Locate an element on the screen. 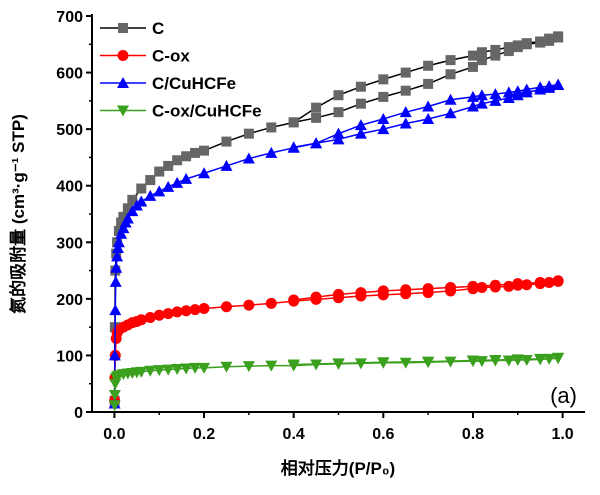 Image resolution: width=600 pixels, height=495 pixels. series-c-ox-cuhcfe is located at coordinates (336, 382).